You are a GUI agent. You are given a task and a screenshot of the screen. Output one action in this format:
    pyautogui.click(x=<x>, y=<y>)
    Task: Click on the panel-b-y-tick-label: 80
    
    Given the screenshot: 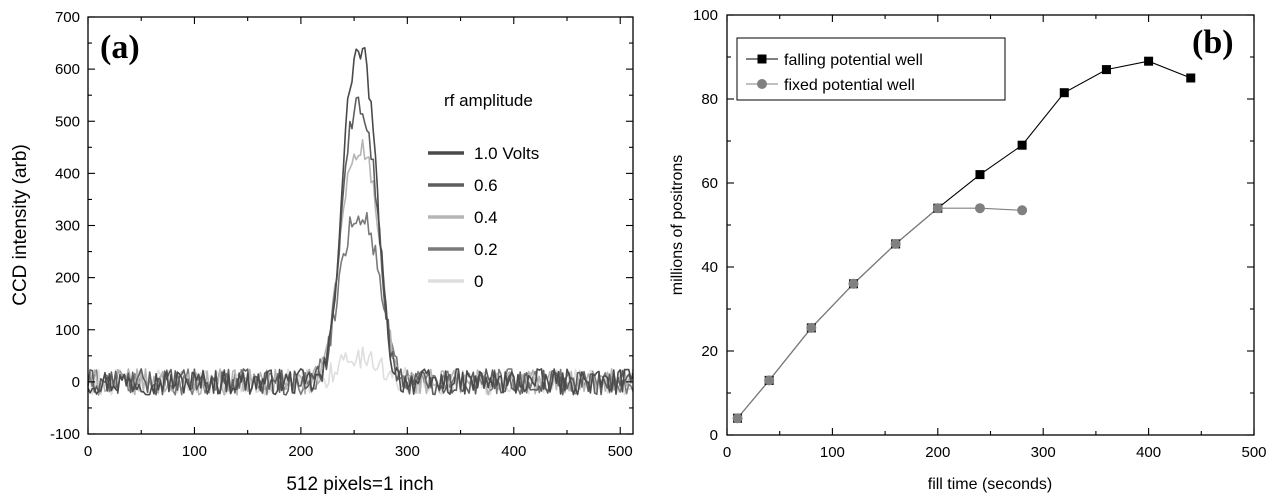 What is the action you would take?
    pyautogui.click(x=709, y=99)
    